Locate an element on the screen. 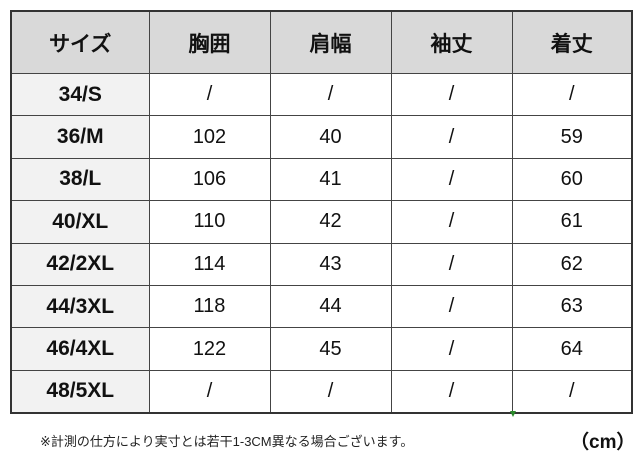 The height and width of the screenshot is (458, 640). size-label-cell: 48/5XL is located at coordinates (80, 391).